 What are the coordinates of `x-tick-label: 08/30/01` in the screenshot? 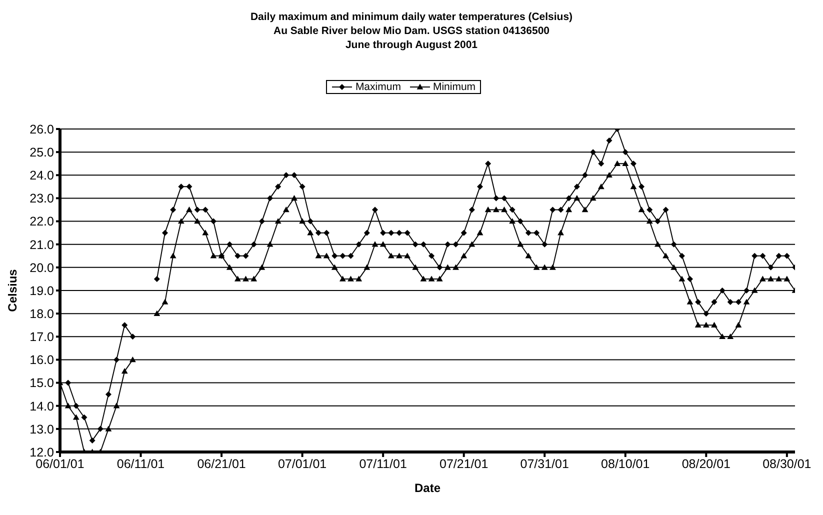 It's located at (787, 463).